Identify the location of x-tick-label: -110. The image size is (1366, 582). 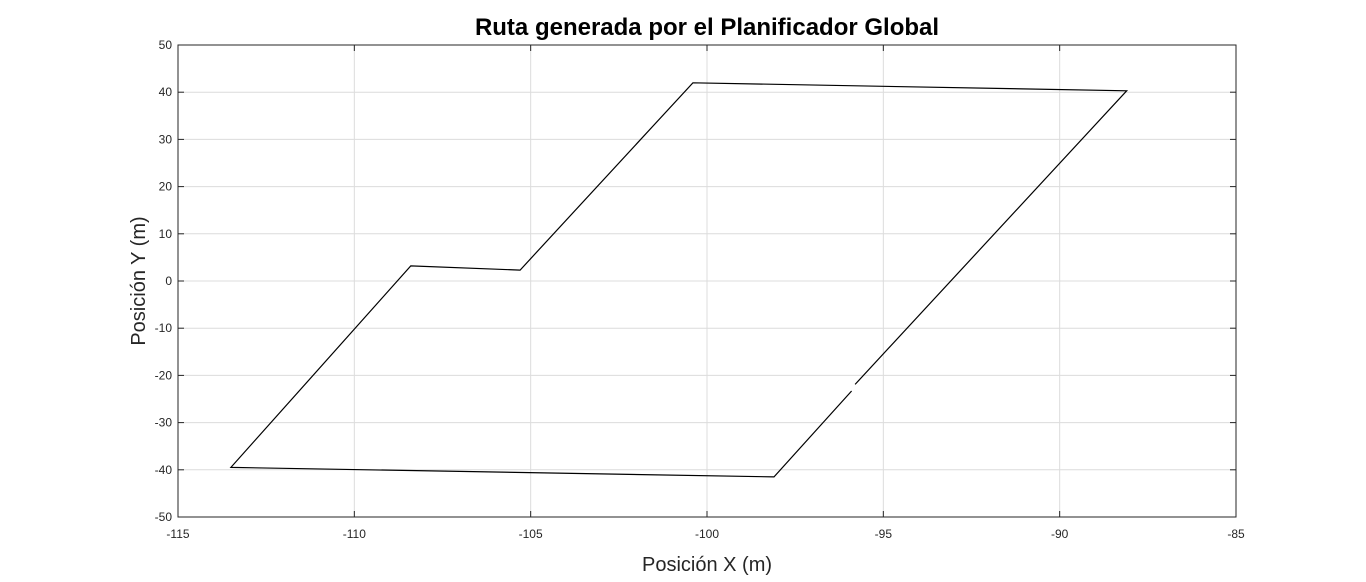
(354, 534).